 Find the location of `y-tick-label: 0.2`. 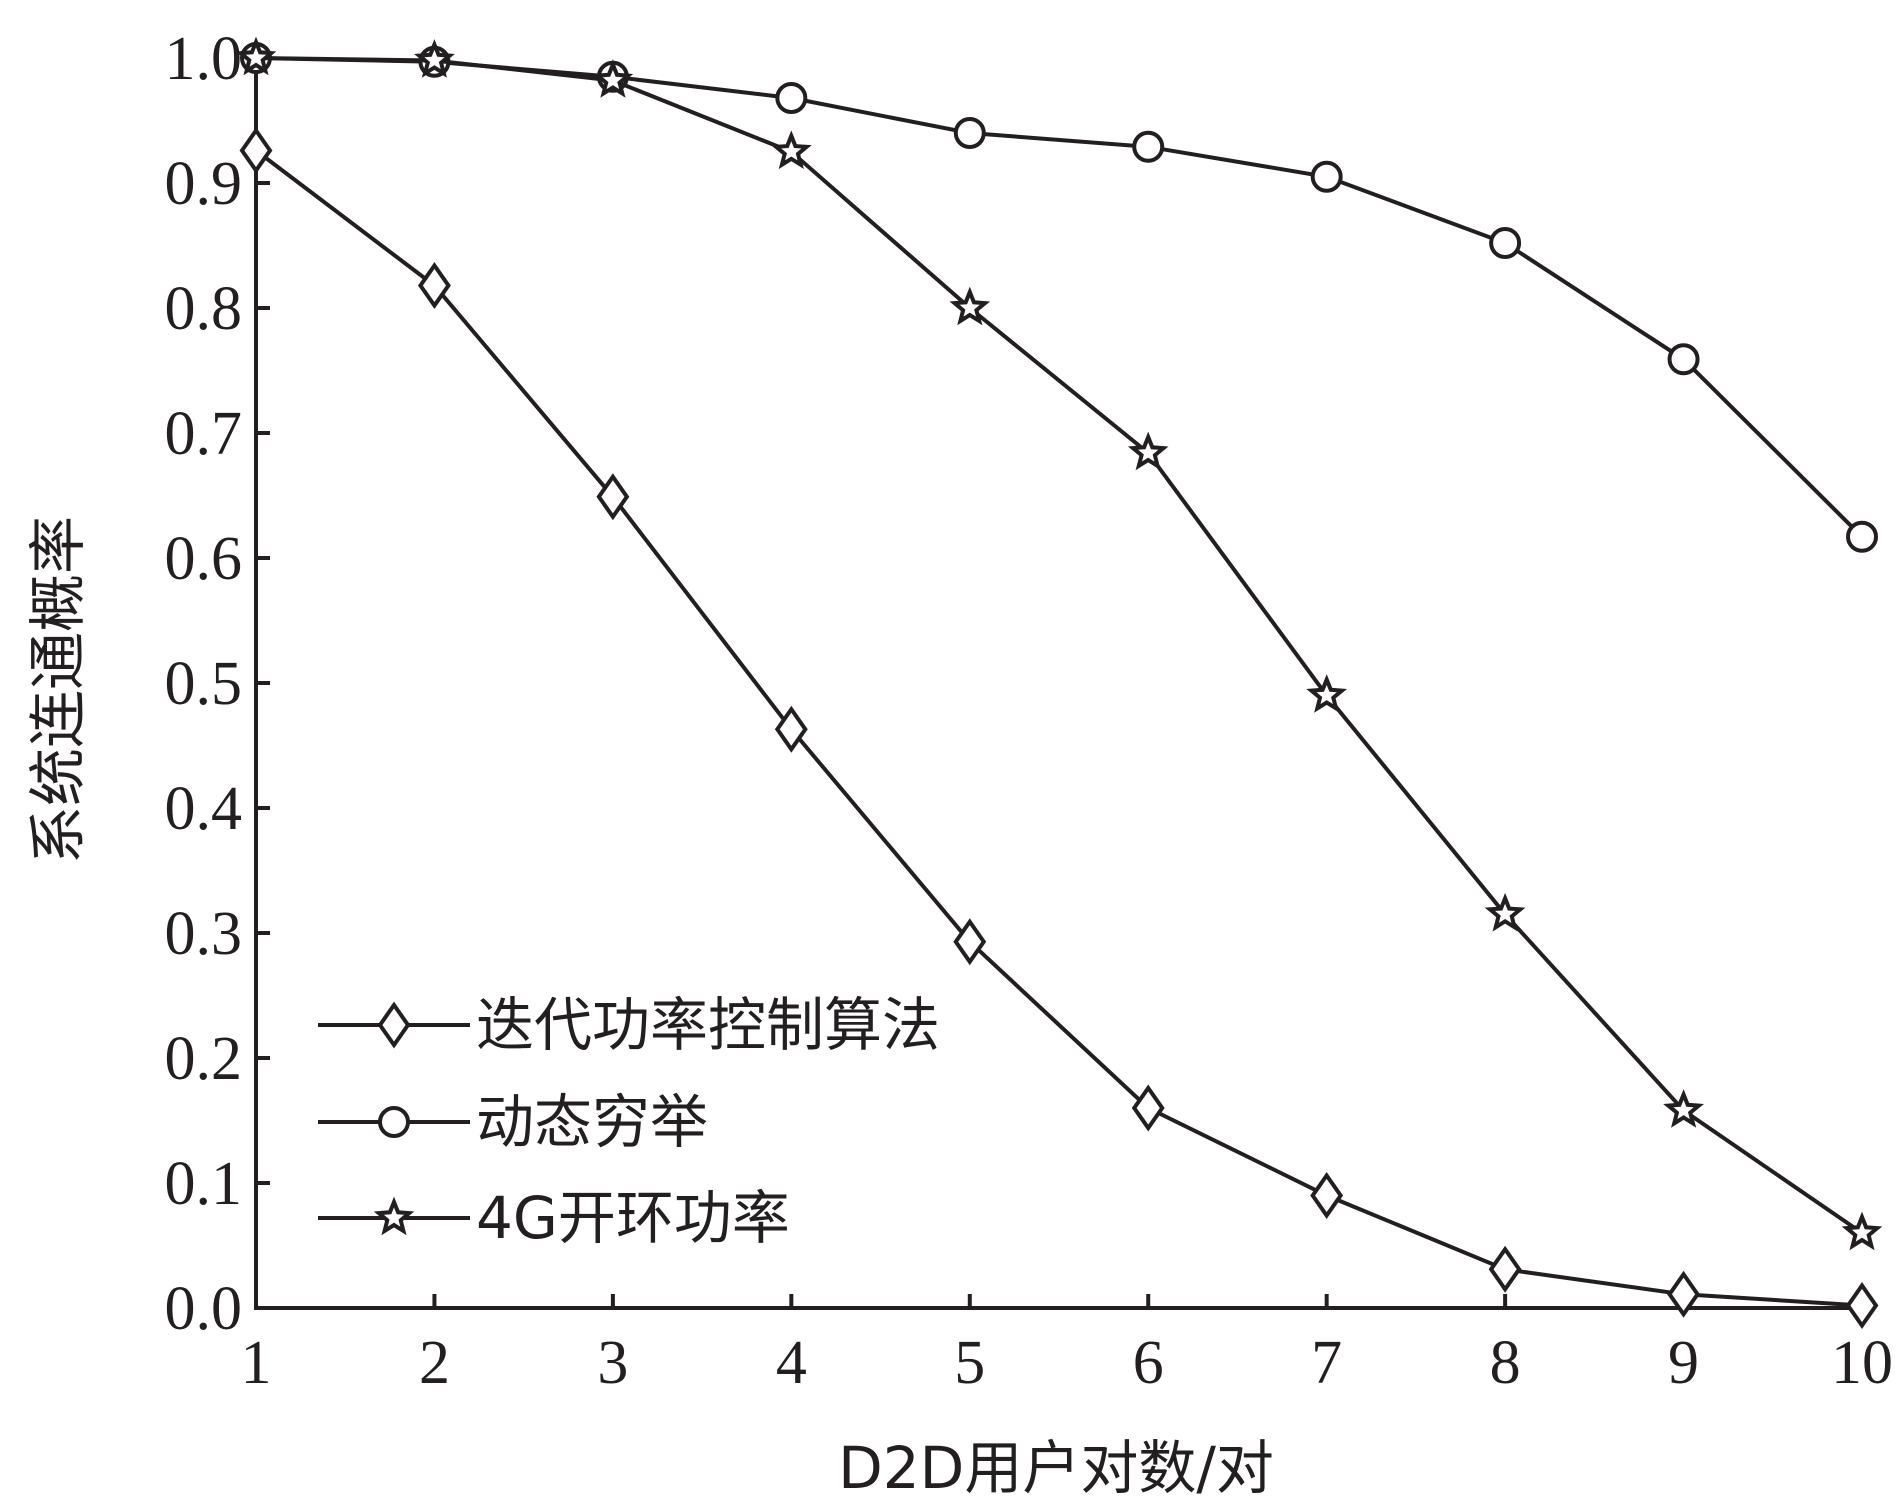

y-tick-label: 0.2 is located at coordinates (204, 1059).